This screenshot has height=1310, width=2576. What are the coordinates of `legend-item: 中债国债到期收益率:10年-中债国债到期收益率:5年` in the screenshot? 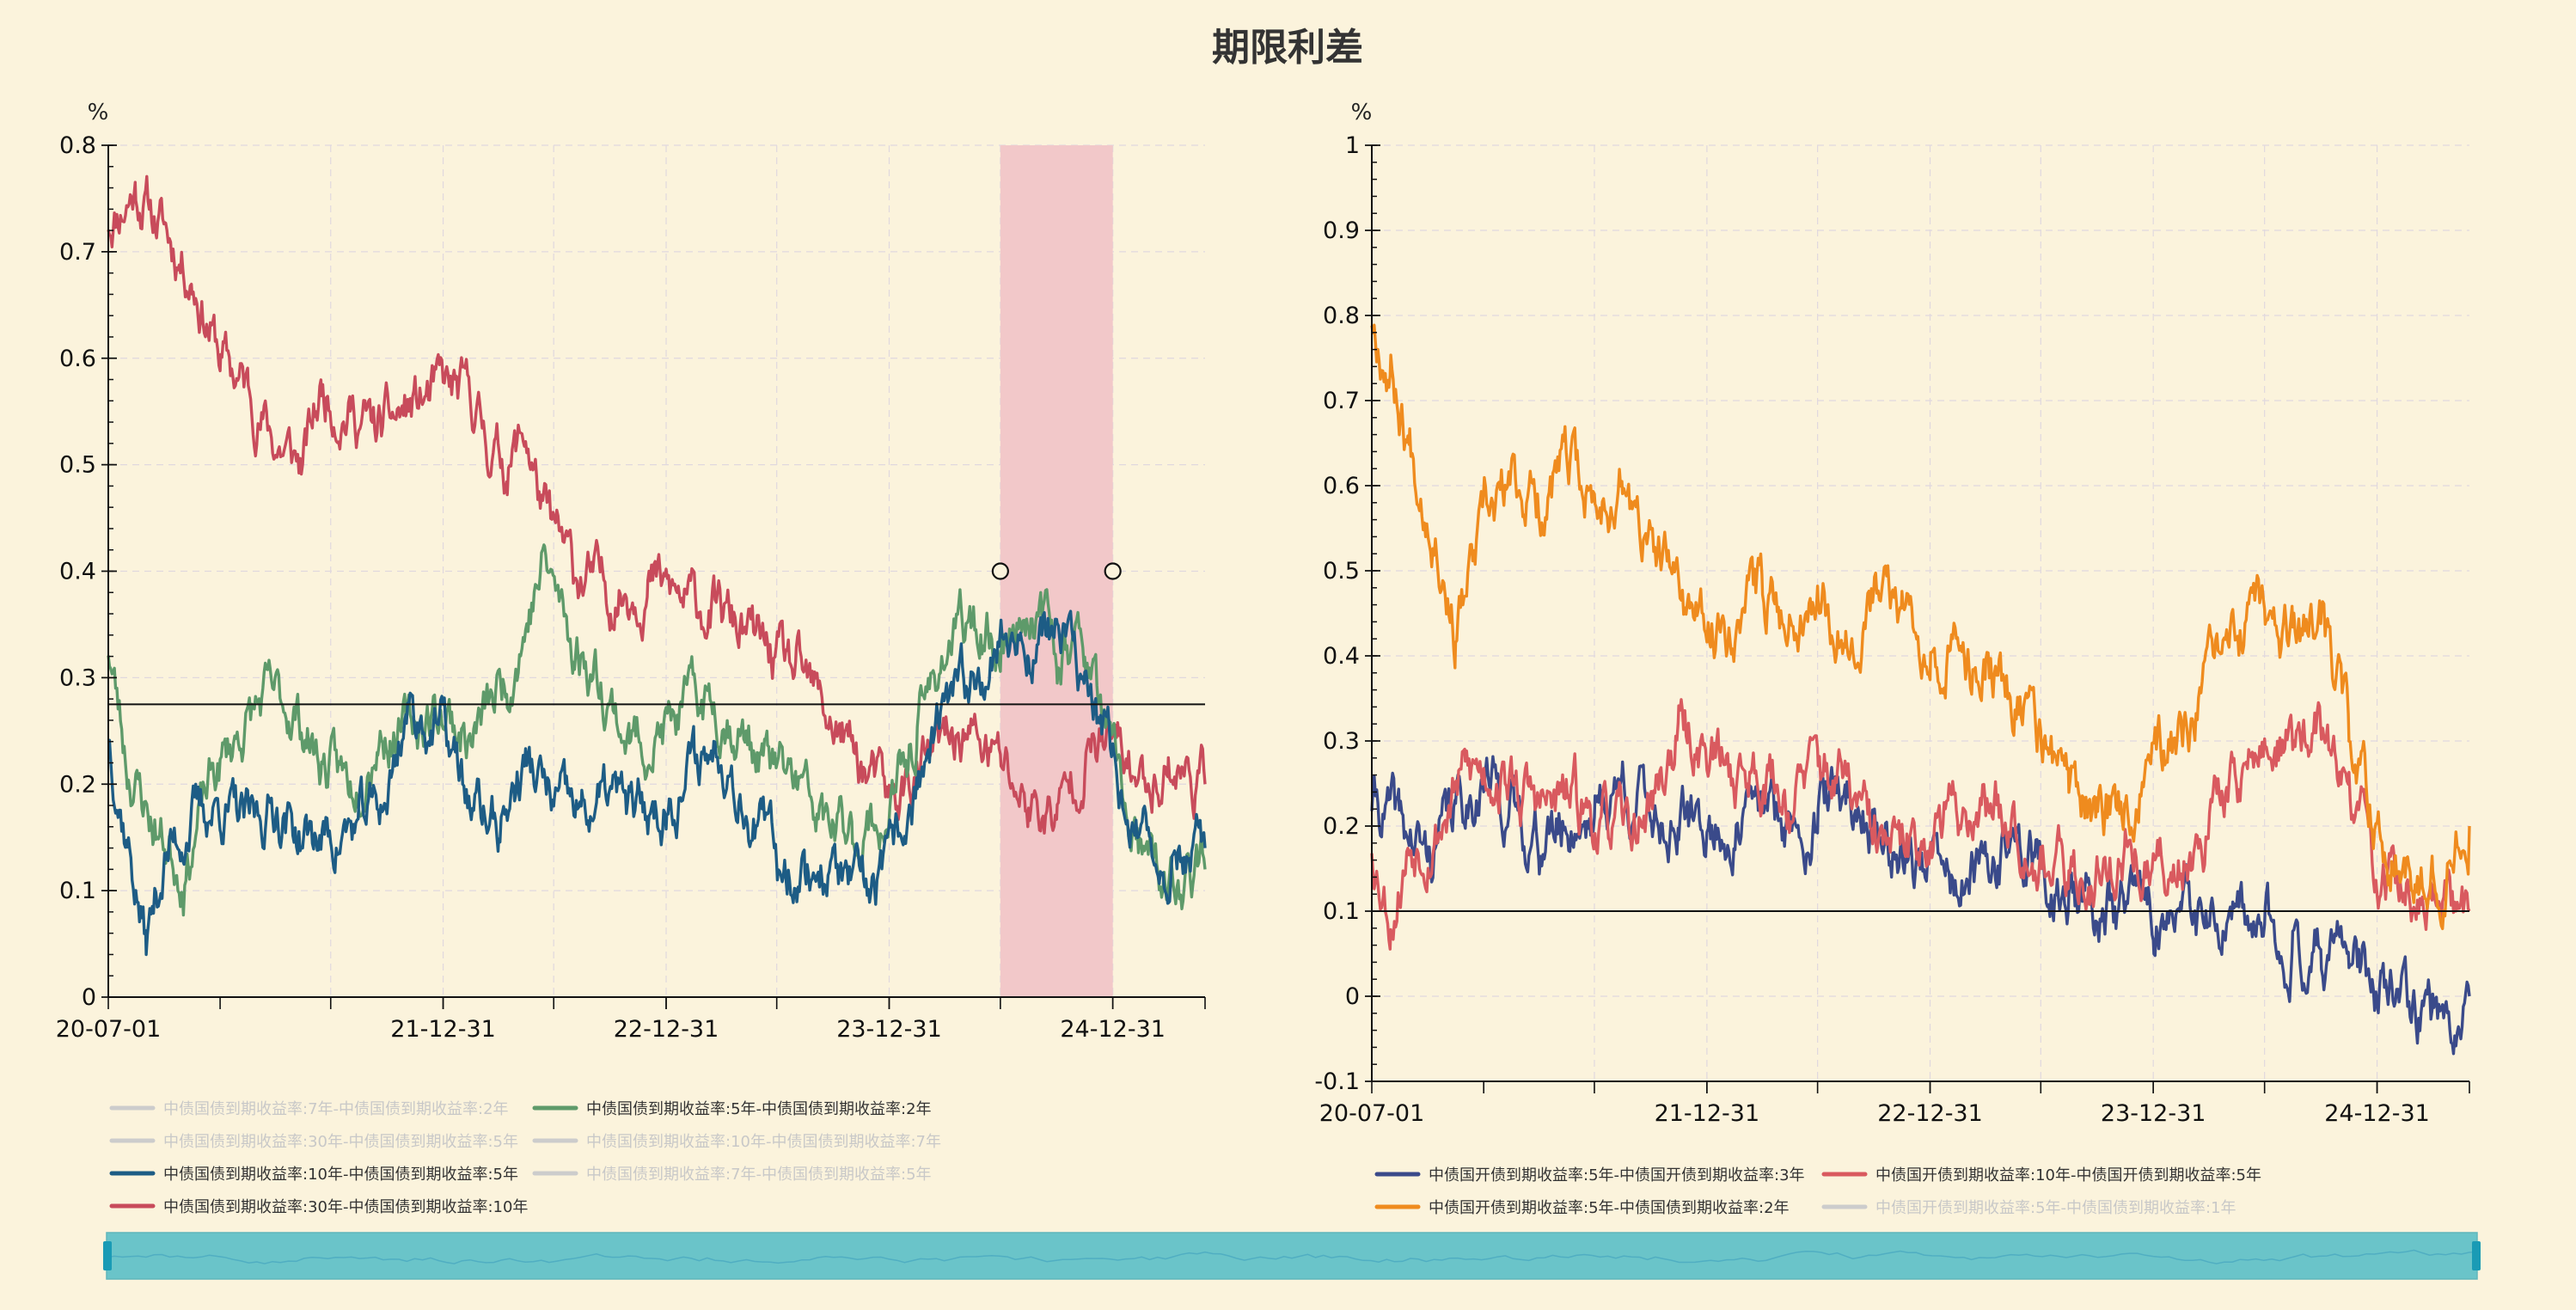 It's located at (313, 1175).